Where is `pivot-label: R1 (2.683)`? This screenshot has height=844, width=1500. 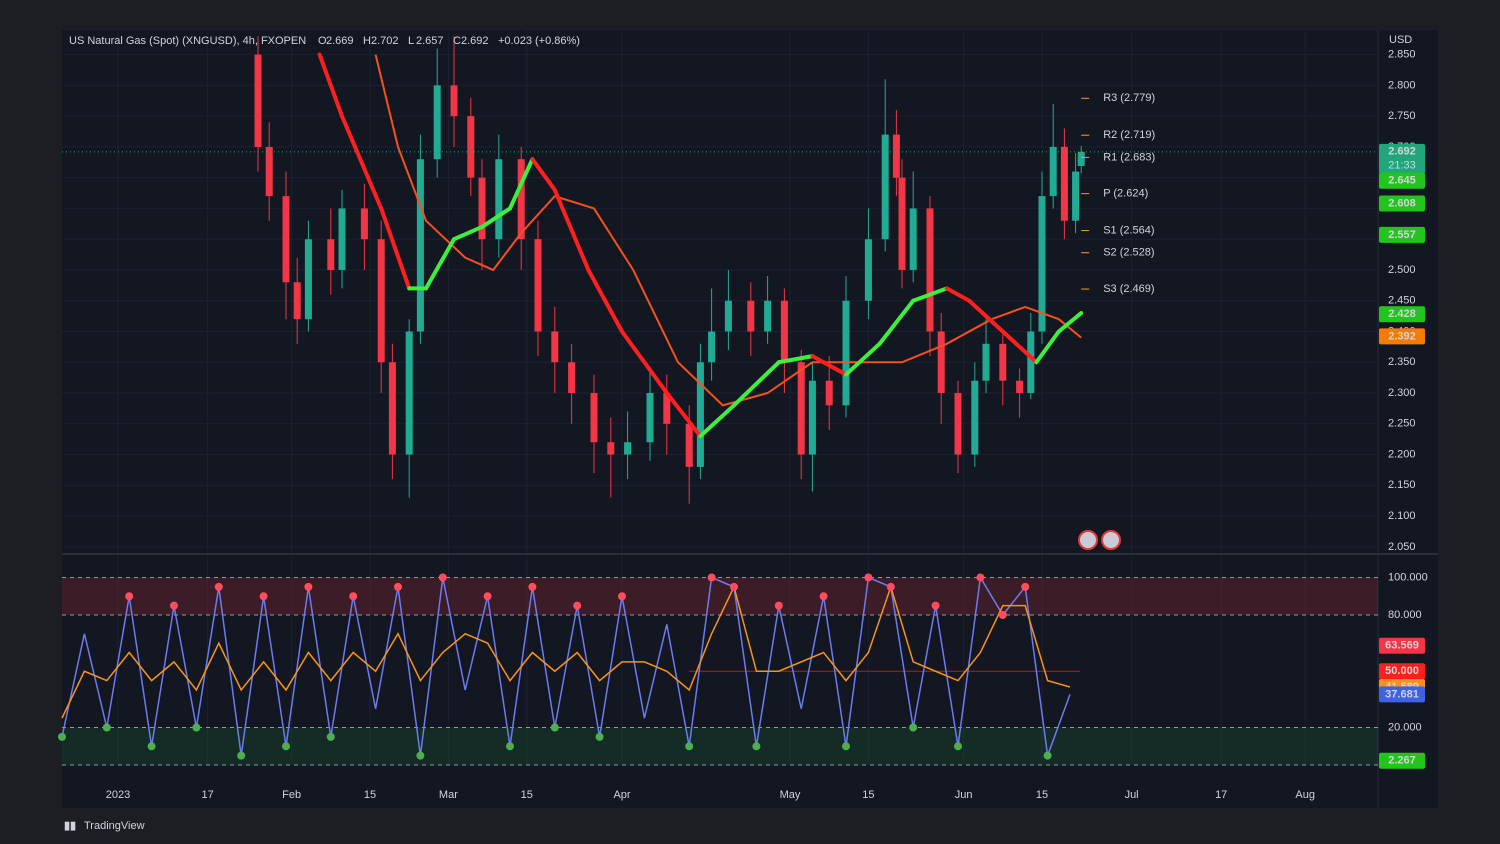
pivot-label: R1 (2.683) is located at coordinates (1129, 157).